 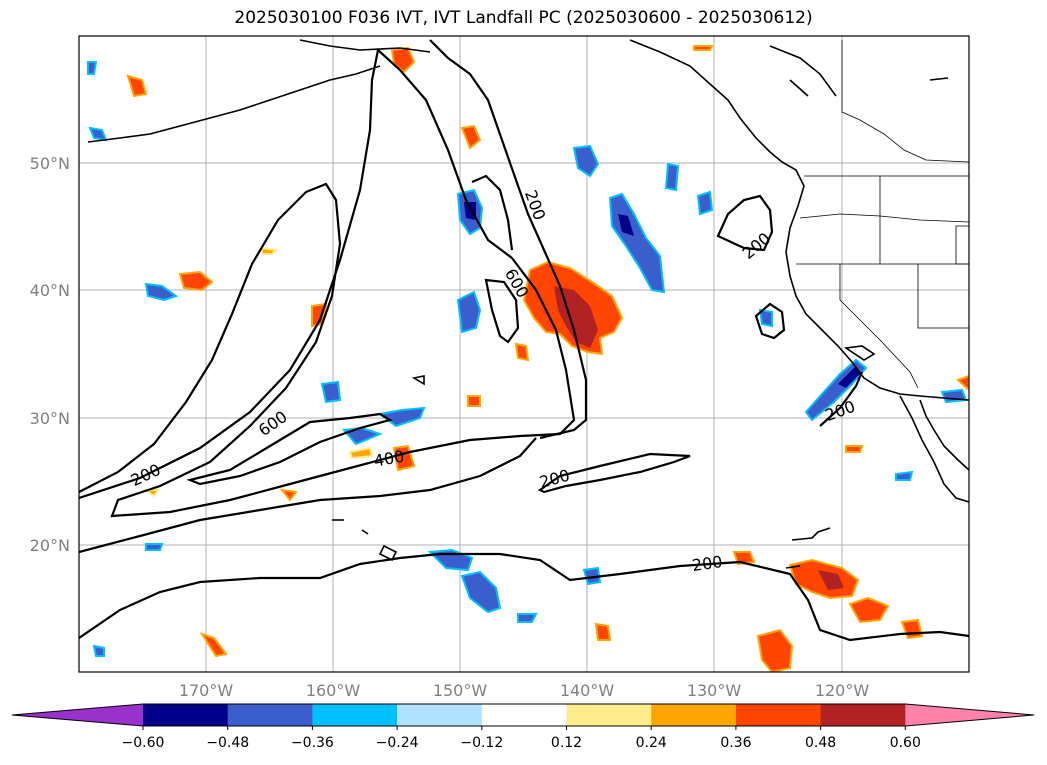 I want to click on lon-label-150w: 150°W, so click(x=460, y=690).